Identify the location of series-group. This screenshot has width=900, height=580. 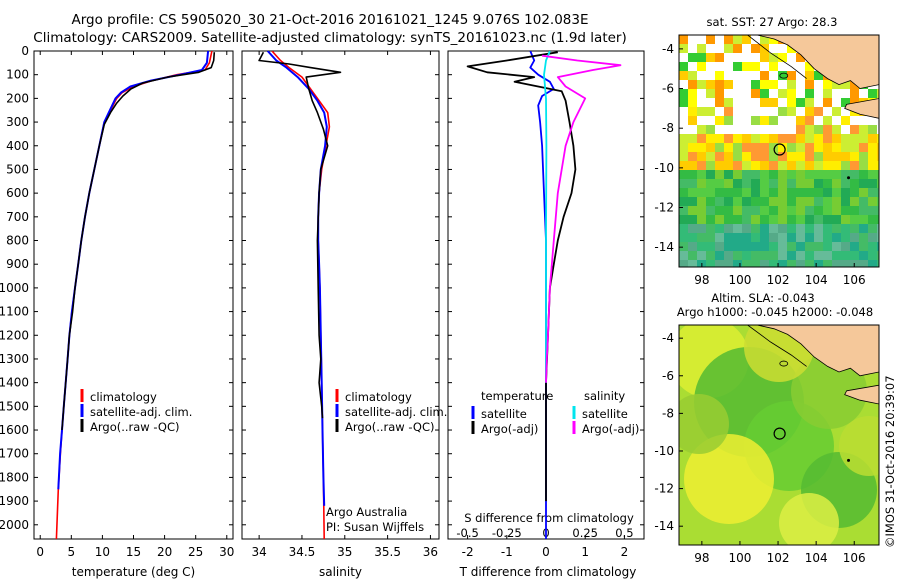
(544, 295).